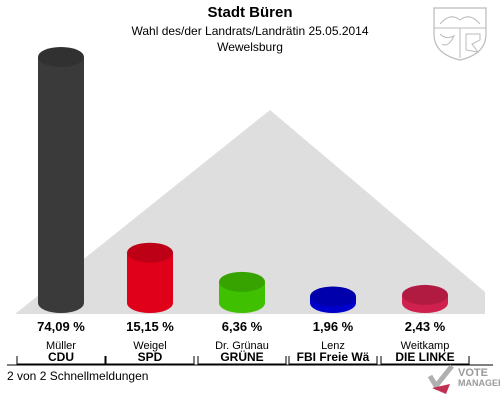  Describe the element at coordinates (61, 326) in the screenshot. I see `value-label: 74,09 %` at that location.